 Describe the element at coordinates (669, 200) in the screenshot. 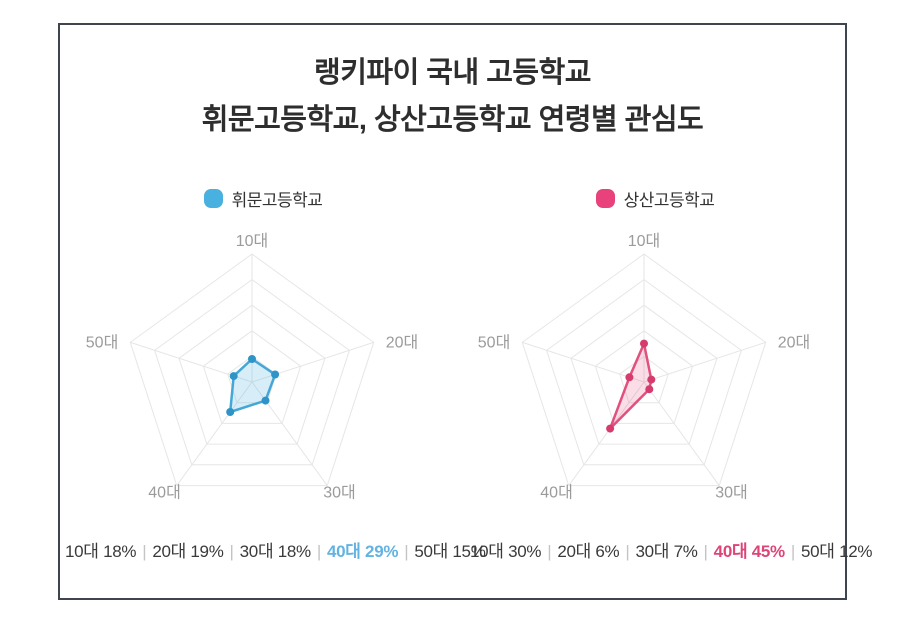

I see `legend-label: 상산고등학교` at that location.